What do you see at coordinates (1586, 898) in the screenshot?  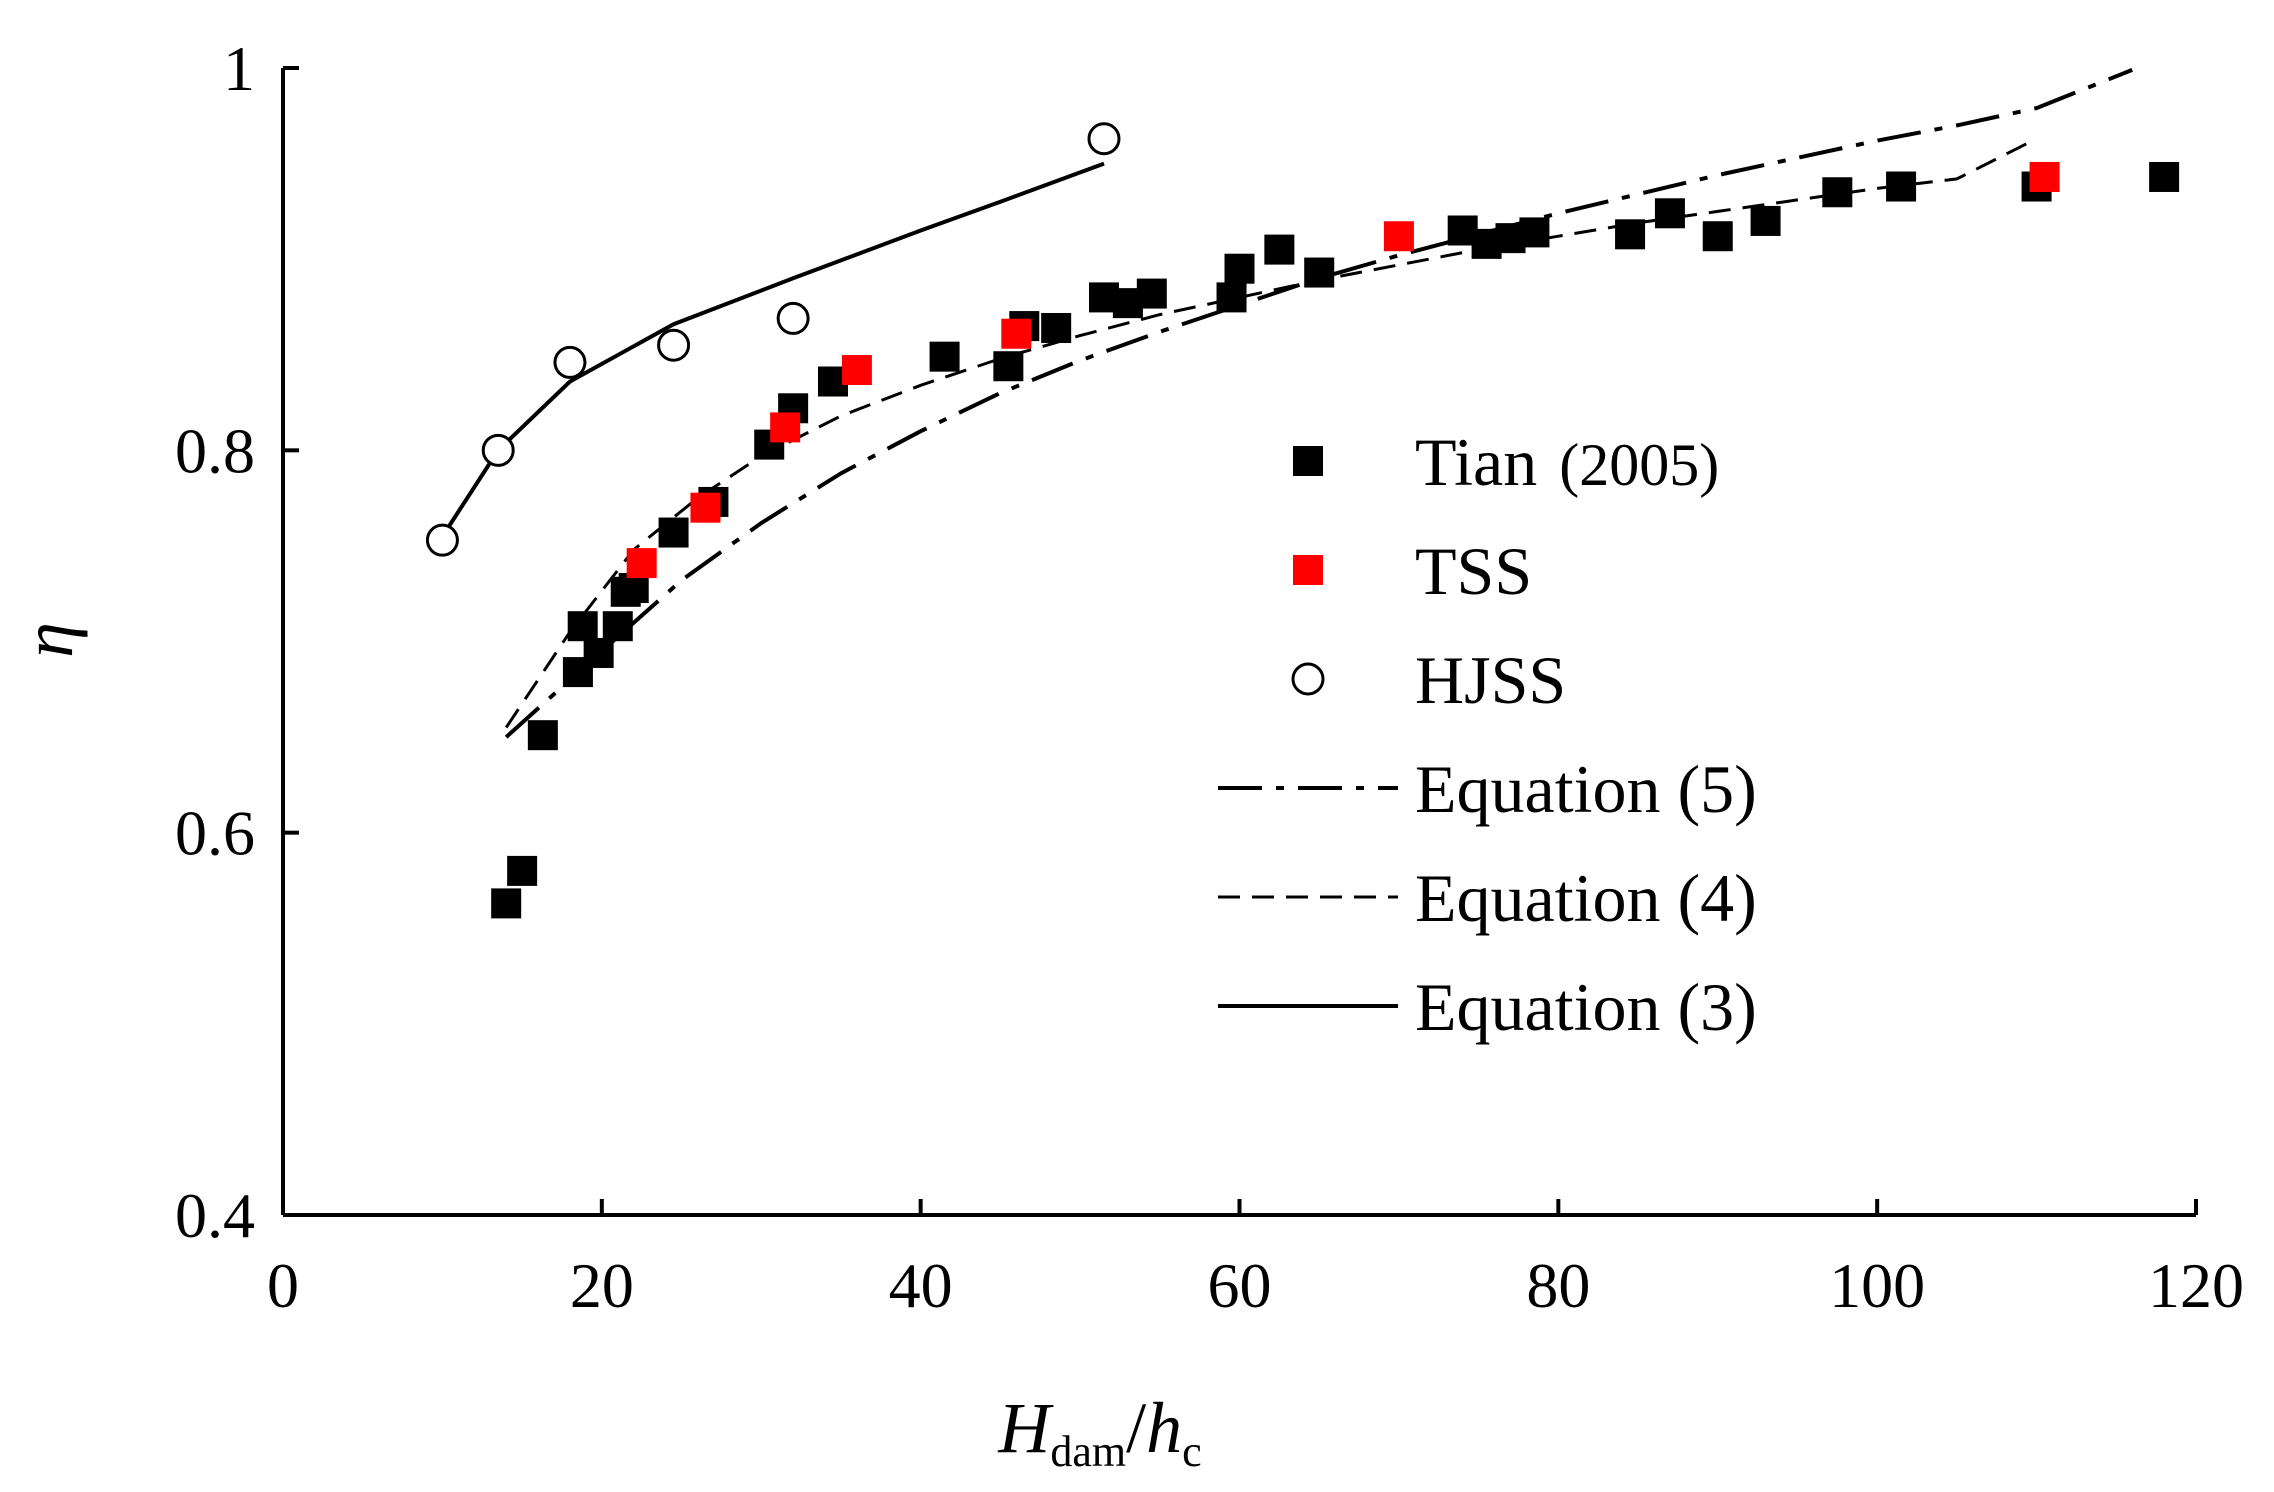 I see `legend-label-equation-4: Equation (4)` at bounding box center [1586, 898].